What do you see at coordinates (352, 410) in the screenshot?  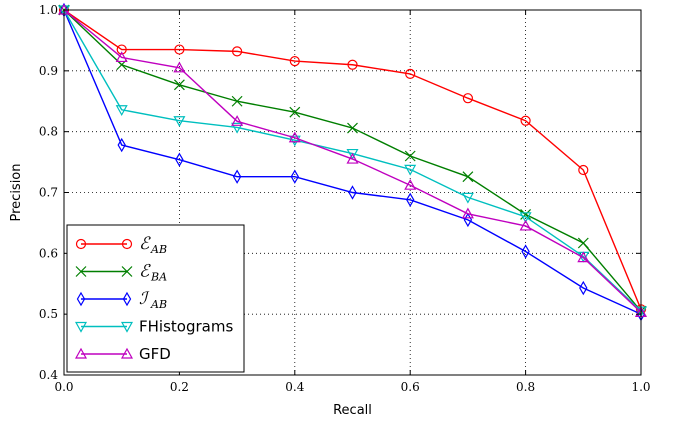 I see `x-axis-label: Recall` at bounding box center [352, 410].